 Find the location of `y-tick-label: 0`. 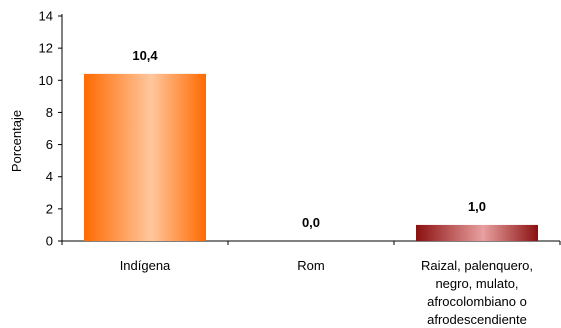

y-tick-label: 0 is located at coordinates (49, 241).